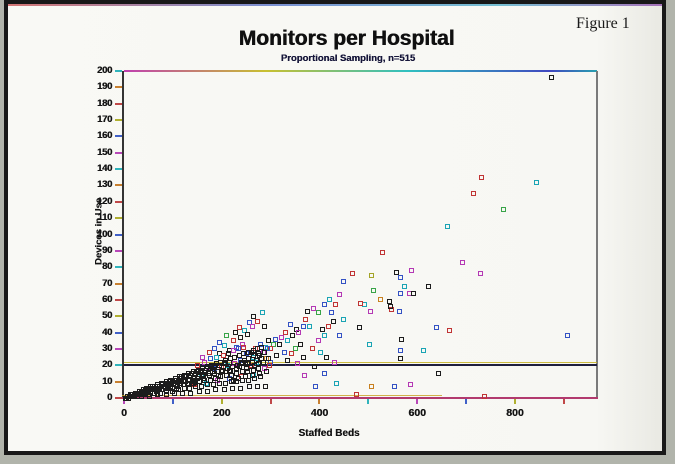  What do you see at coordinates (107, 381) in the screenshot?
I see `y-tick-label: 10` at bounding box center [107, 381].